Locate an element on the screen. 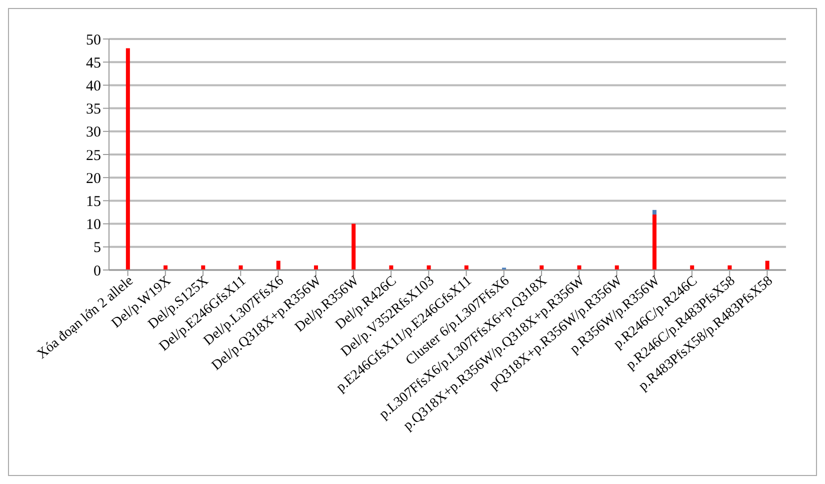 The height and width of the screenshot is (484, 825). y-tick-label: 45 is located at coordinates (93, 63).